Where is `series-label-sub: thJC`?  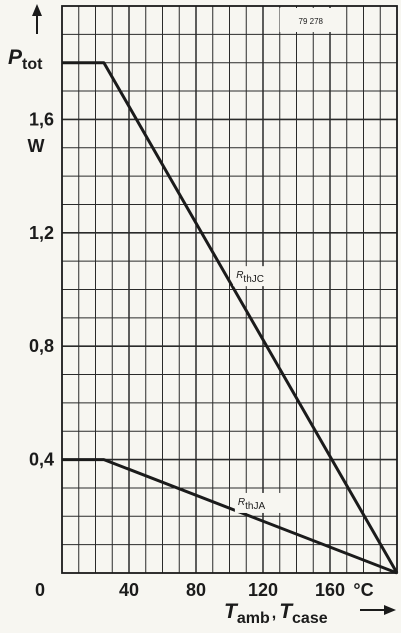 series-label-sub: thJC is located at coordinates (253, 279).